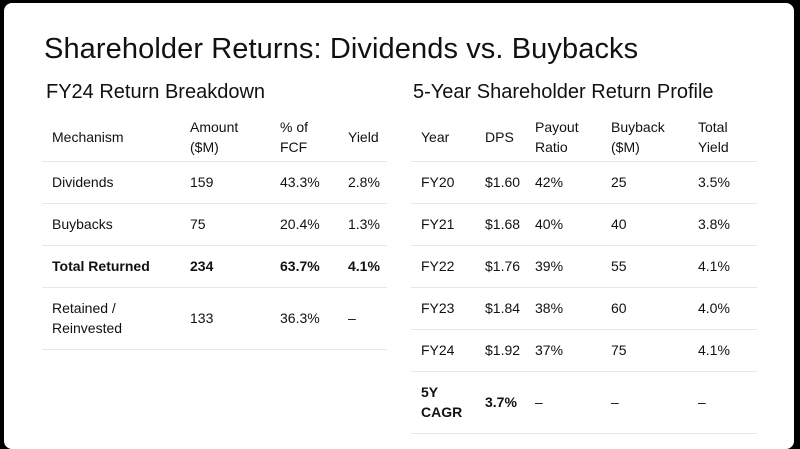 This screenshot has height=449, width=800. What do you see at coordinates (438, 182) in the screenshot?
I see `cell-year: FY20` at bounding box center [438, 182].